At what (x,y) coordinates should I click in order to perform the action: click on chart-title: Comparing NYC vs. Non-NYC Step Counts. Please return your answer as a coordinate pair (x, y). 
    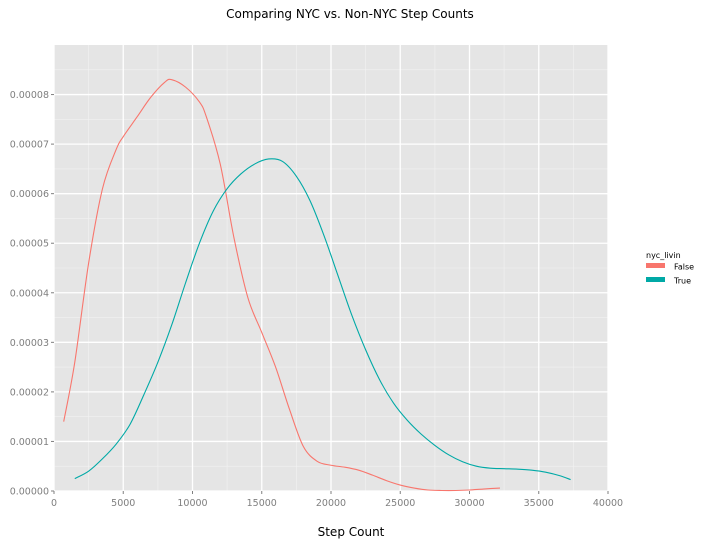
    Looking at the image, I should click on (350, 14).